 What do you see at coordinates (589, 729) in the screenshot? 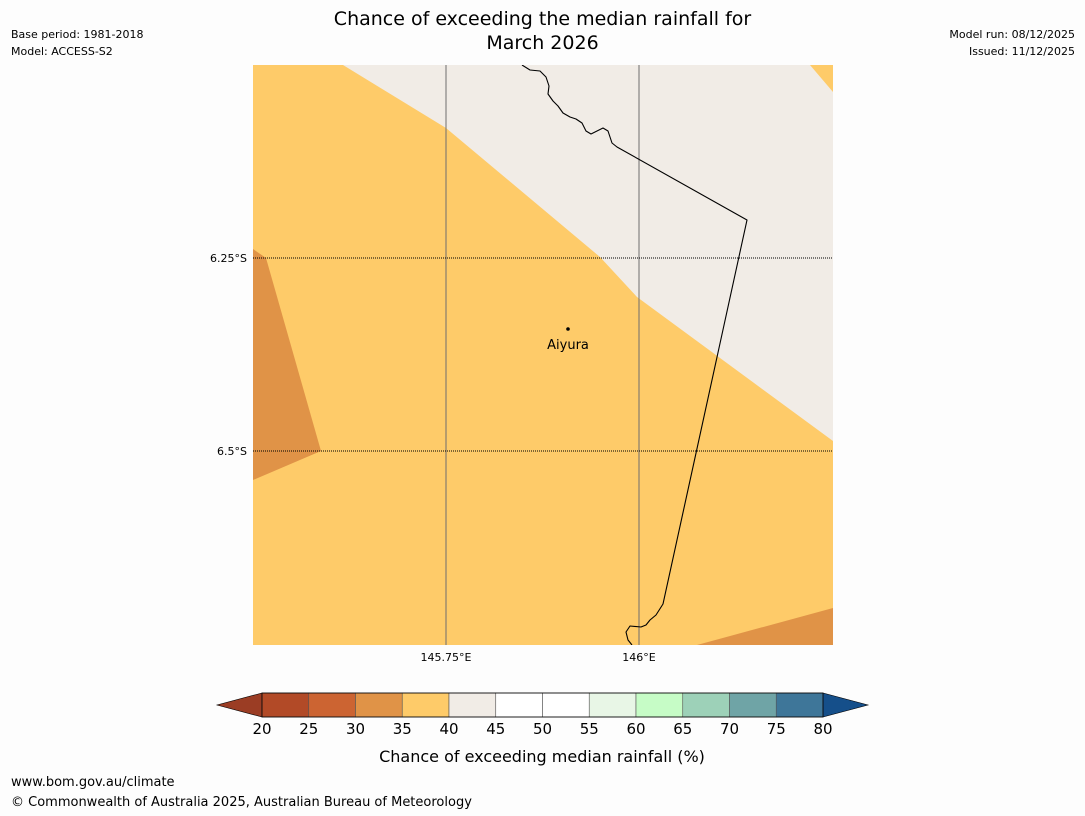
I see `colorbar-tick-55: 55` at bounding box center [589, 729].